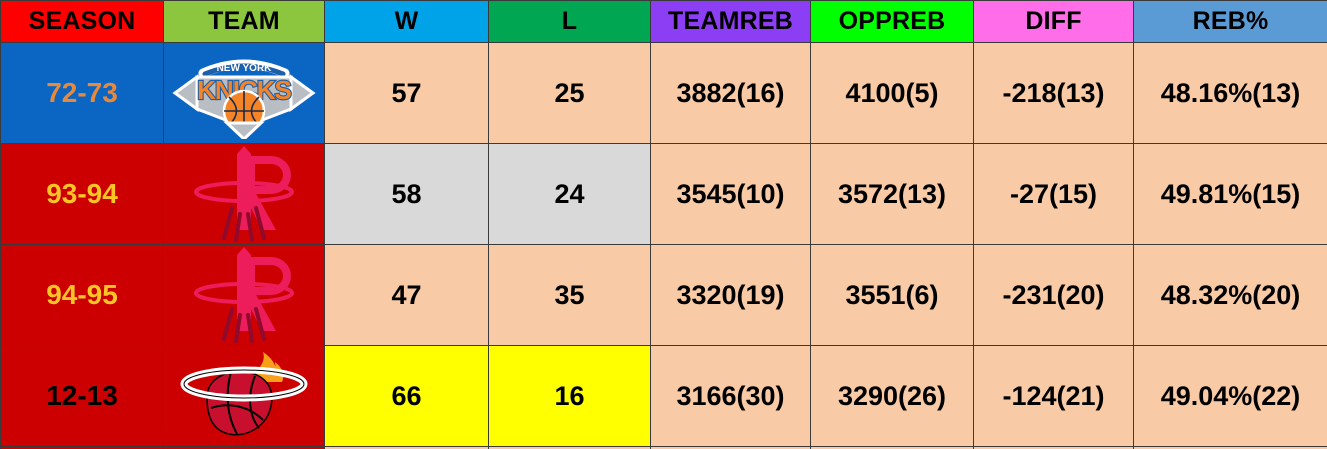 The height and width of the screenshot is (449, 1327). I want to click on losses-value: 16, so click(569, 395).